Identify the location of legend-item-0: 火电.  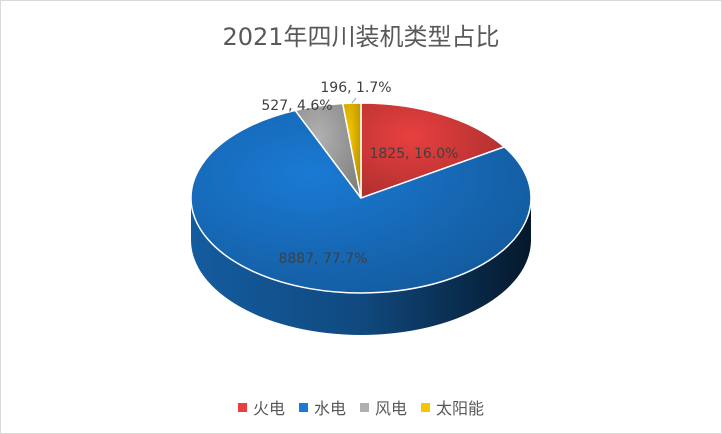
(261, 407).